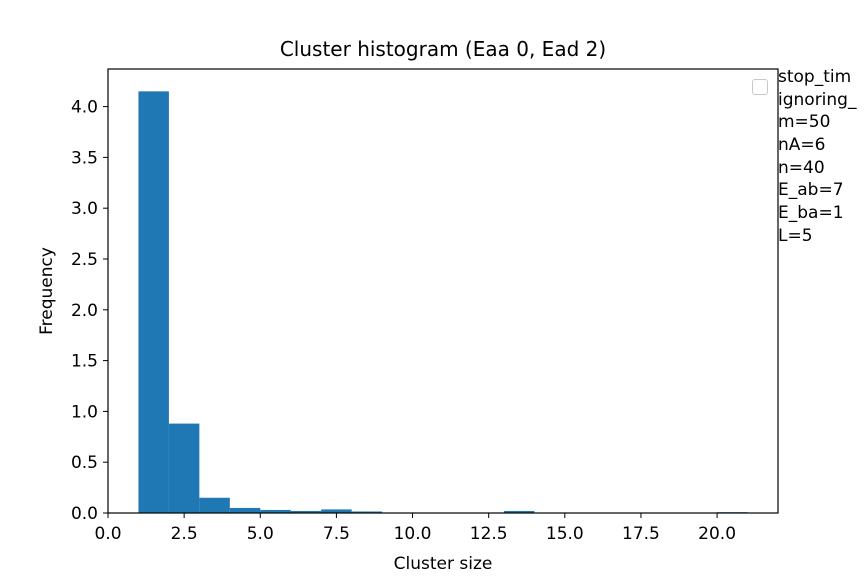 This screenshot has width=864, height=576. What do you see at coordinates (802, 145) in the screenshot?
I see `legend-entry: nA=6` at bounding box center [802, 145].